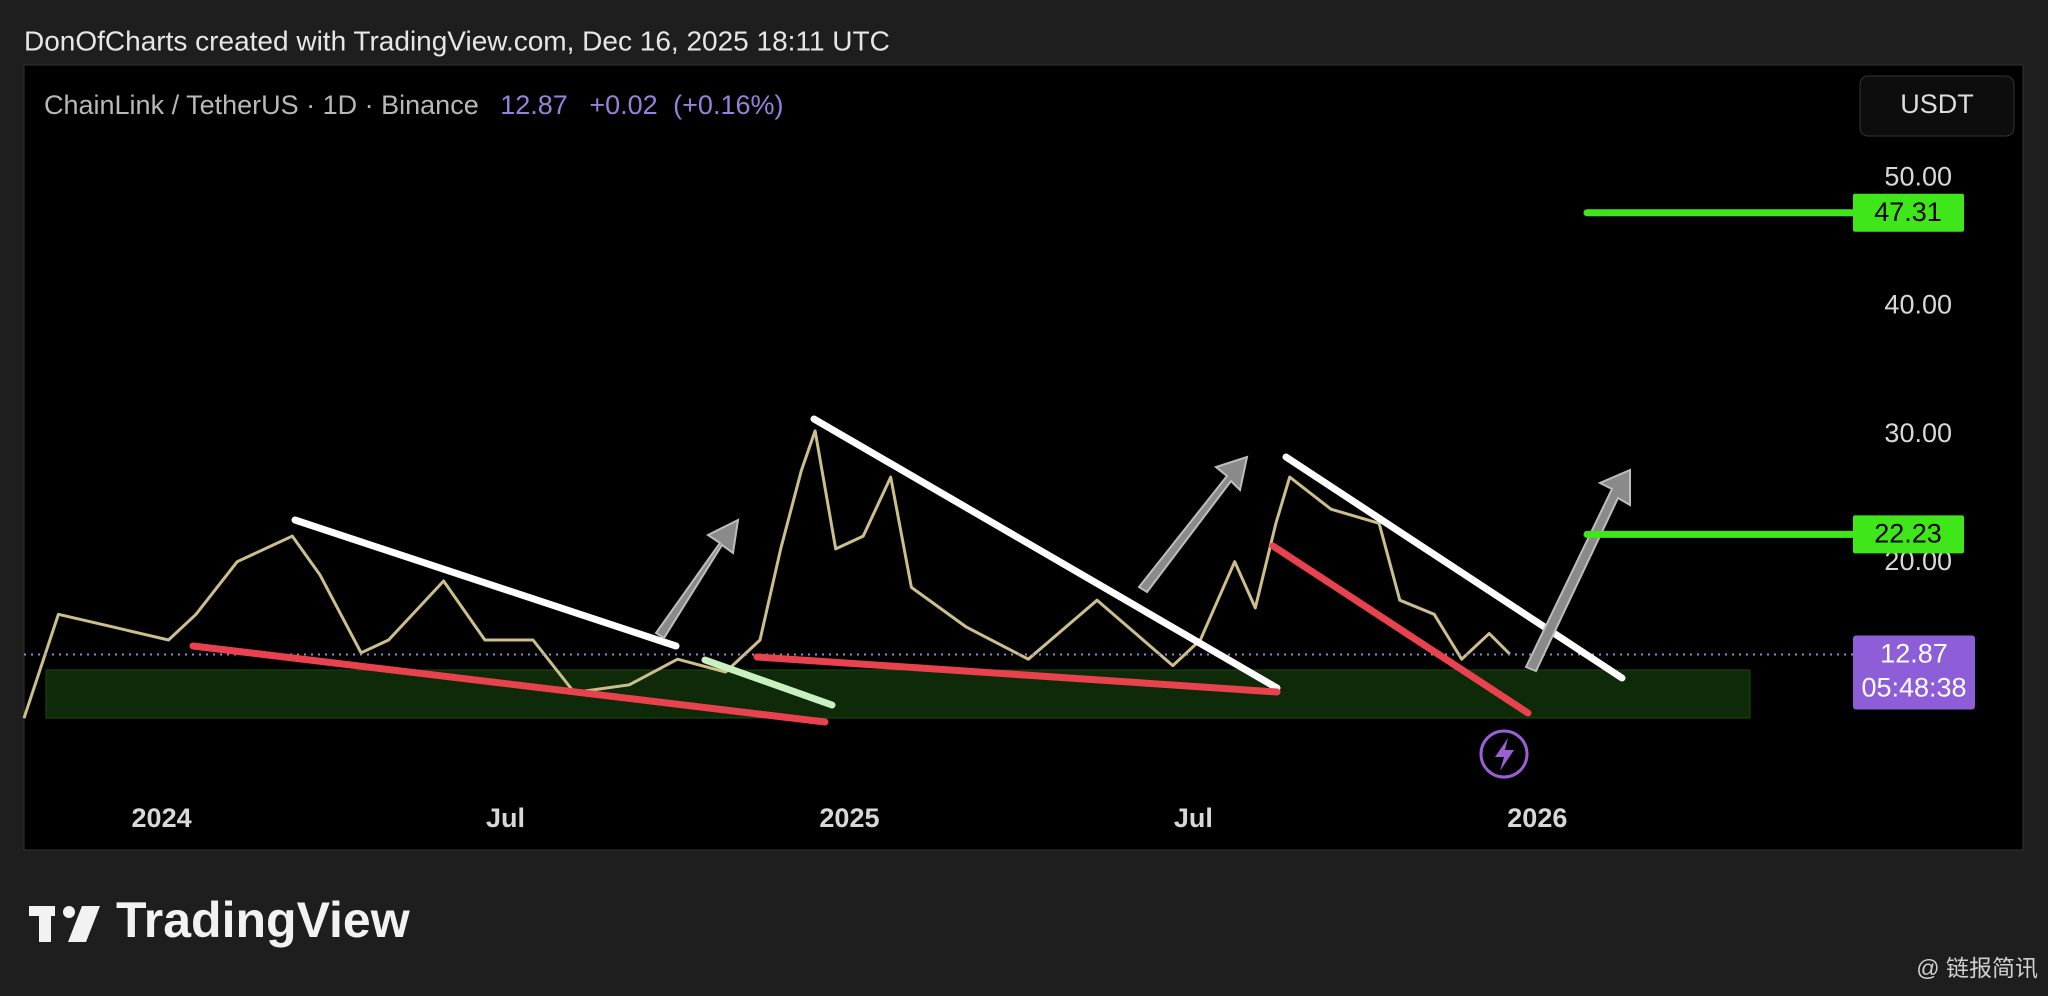 Image resolution: width=2048 pixels, height=996 pixels. Describe the element at coordinates (849, 818) in the screenshot. I see `x-tick-label: 2025` at that location.